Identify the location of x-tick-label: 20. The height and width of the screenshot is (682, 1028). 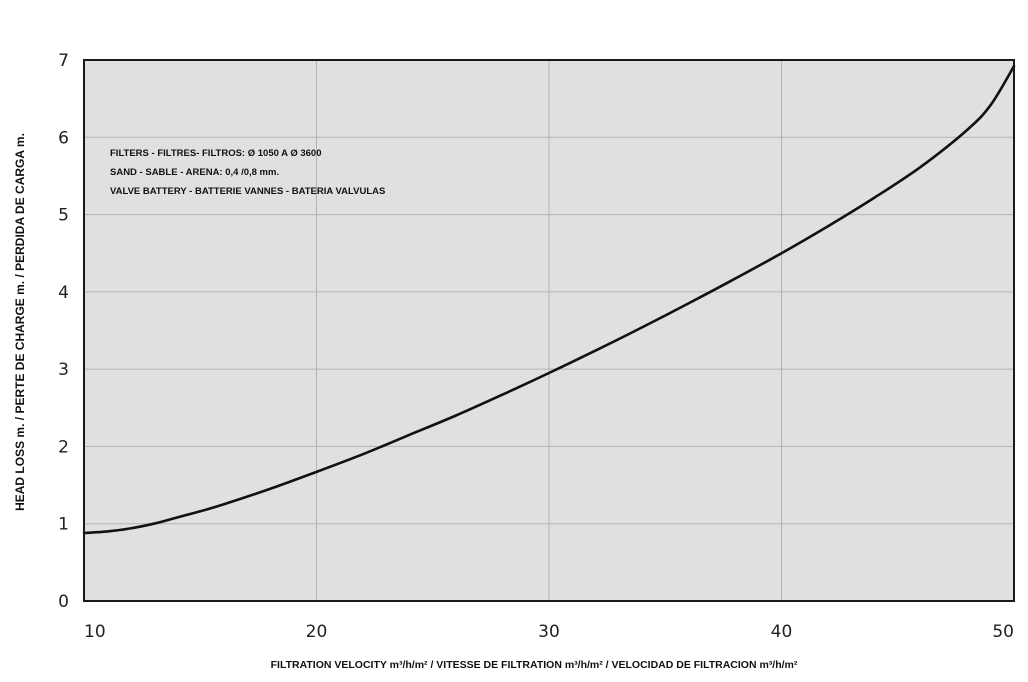
(317, 632).